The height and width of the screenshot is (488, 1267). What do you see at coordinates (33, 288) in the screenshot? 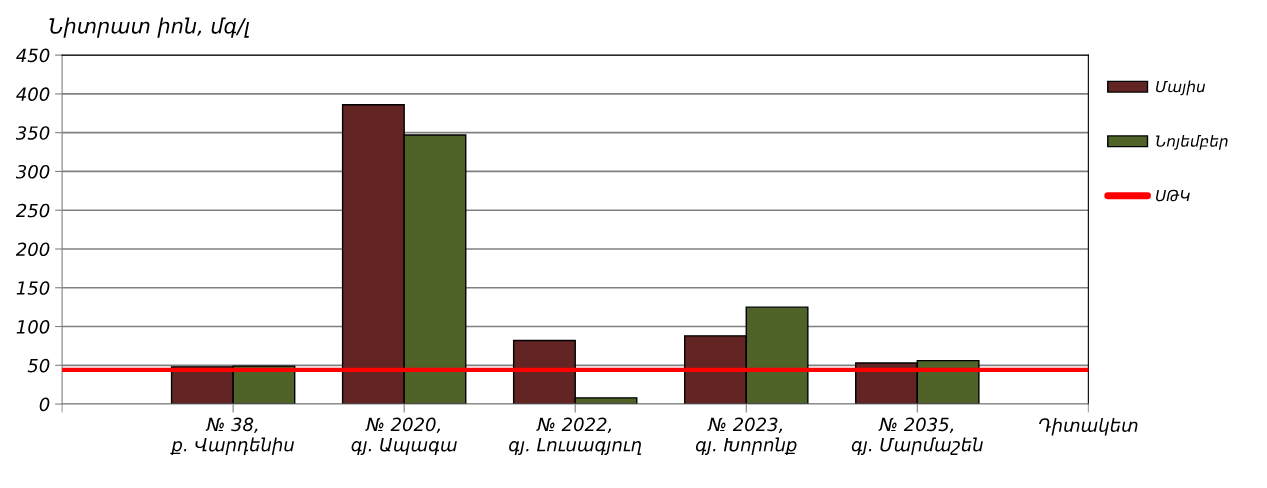
I see `y-tick-label: 150` at bounding box center [33, 288].